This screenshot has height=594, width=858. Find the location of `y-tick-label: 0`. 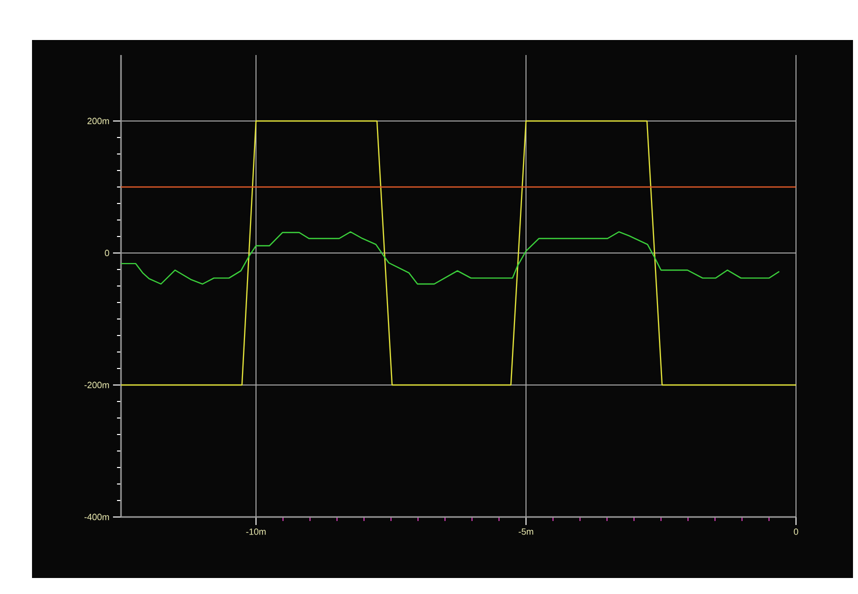

y-tick-label: 0 is located at coordinates (107, 253).